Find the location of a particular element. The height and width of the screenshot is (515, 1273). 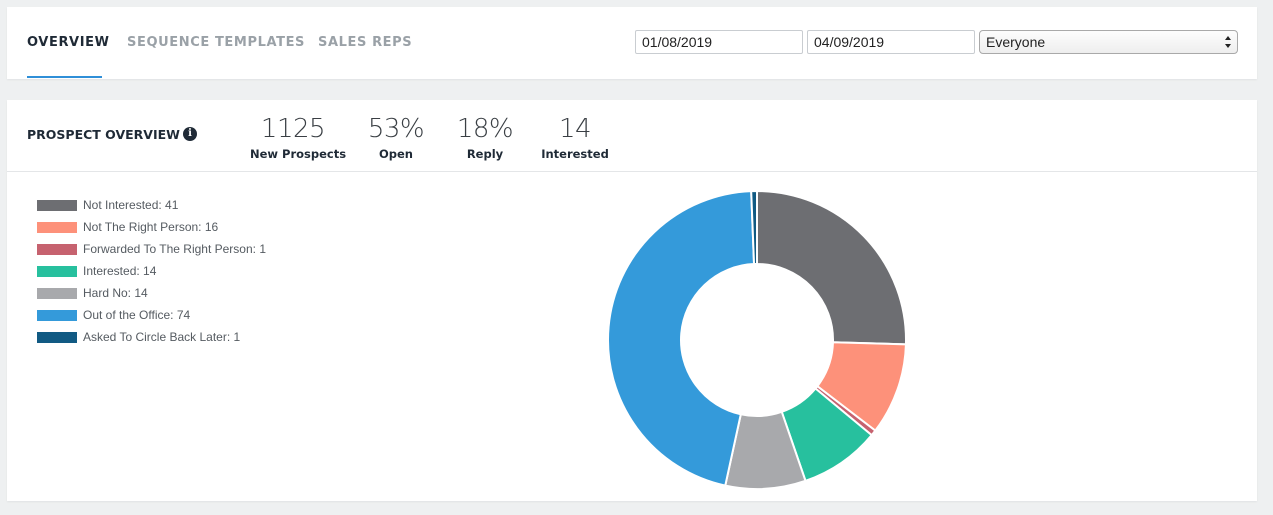

legend-item: Interested: 14 is located at coordinates (151, 271).